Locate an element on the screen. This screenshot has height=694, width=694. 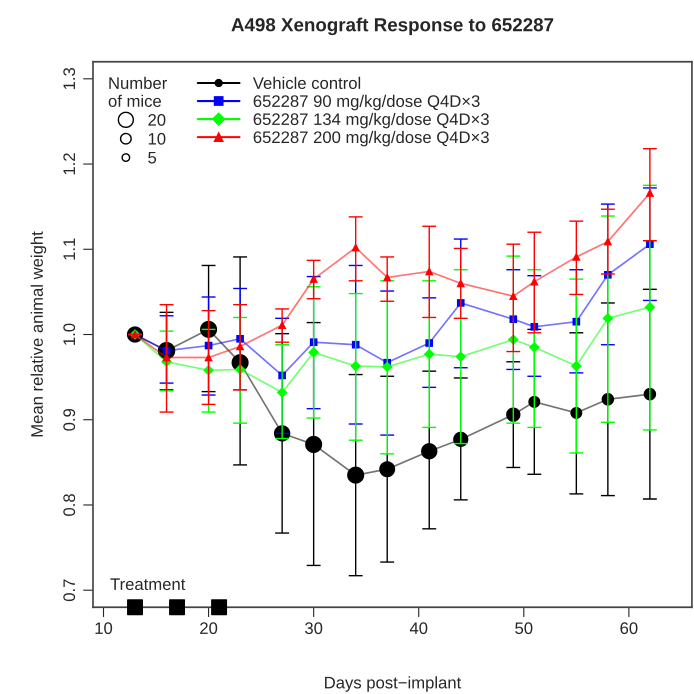
legend-label: 20 is located at coordinates (157, 120).